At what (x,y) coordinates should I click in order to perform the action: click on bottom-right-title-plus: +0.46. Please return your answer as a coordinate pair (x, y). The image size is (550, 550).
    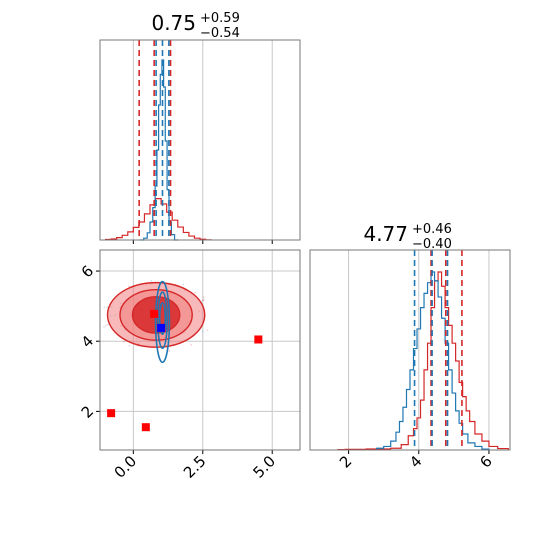
    Looking at the image, I should click on (432, 229).